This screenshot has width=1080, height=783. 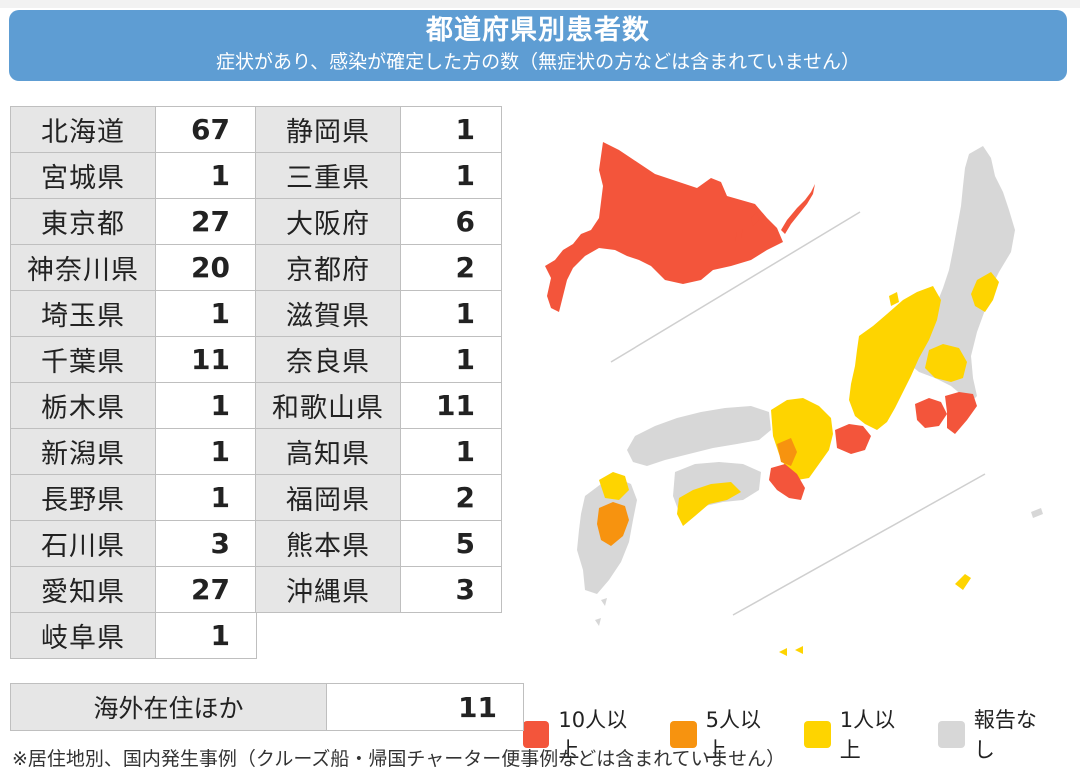 I want to click on table-row: 栃木県 1, so click(x=133, y=405).